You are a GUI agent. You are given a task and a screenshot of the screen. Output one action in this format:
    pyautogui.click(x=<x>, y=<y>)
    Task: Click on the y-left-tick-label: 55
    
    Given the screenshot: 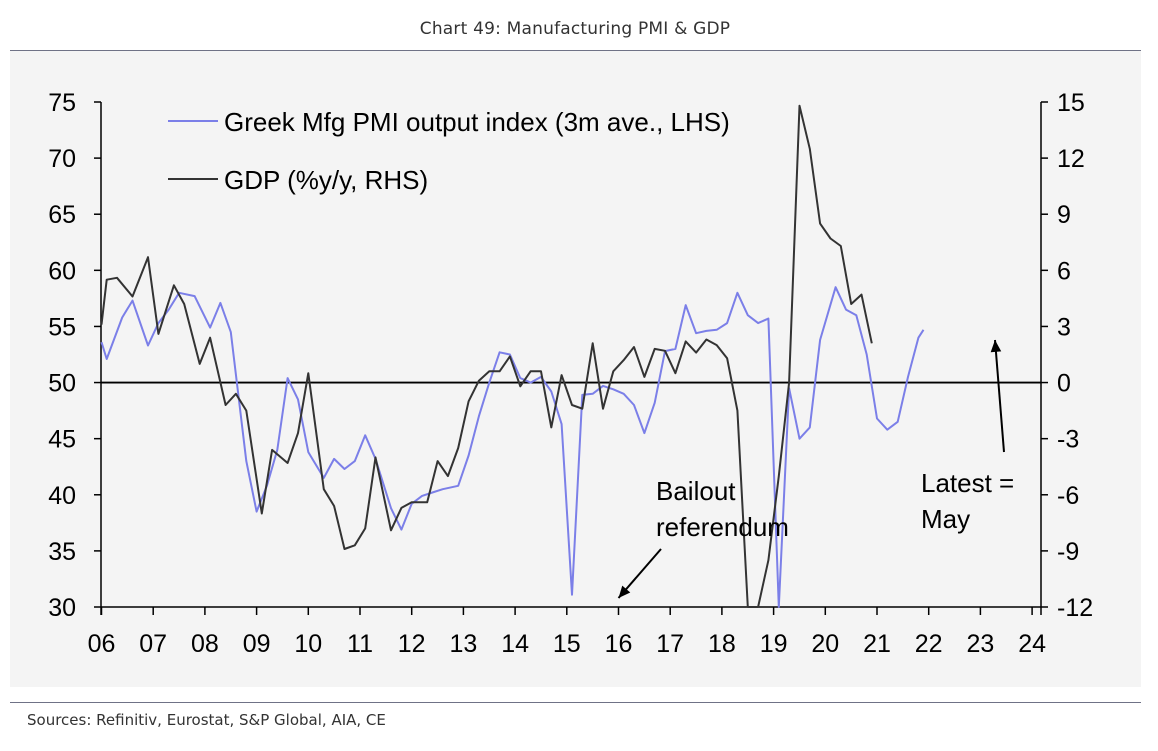 What is the action you would take?
    pyautogui.click(x=62, y=327)
    